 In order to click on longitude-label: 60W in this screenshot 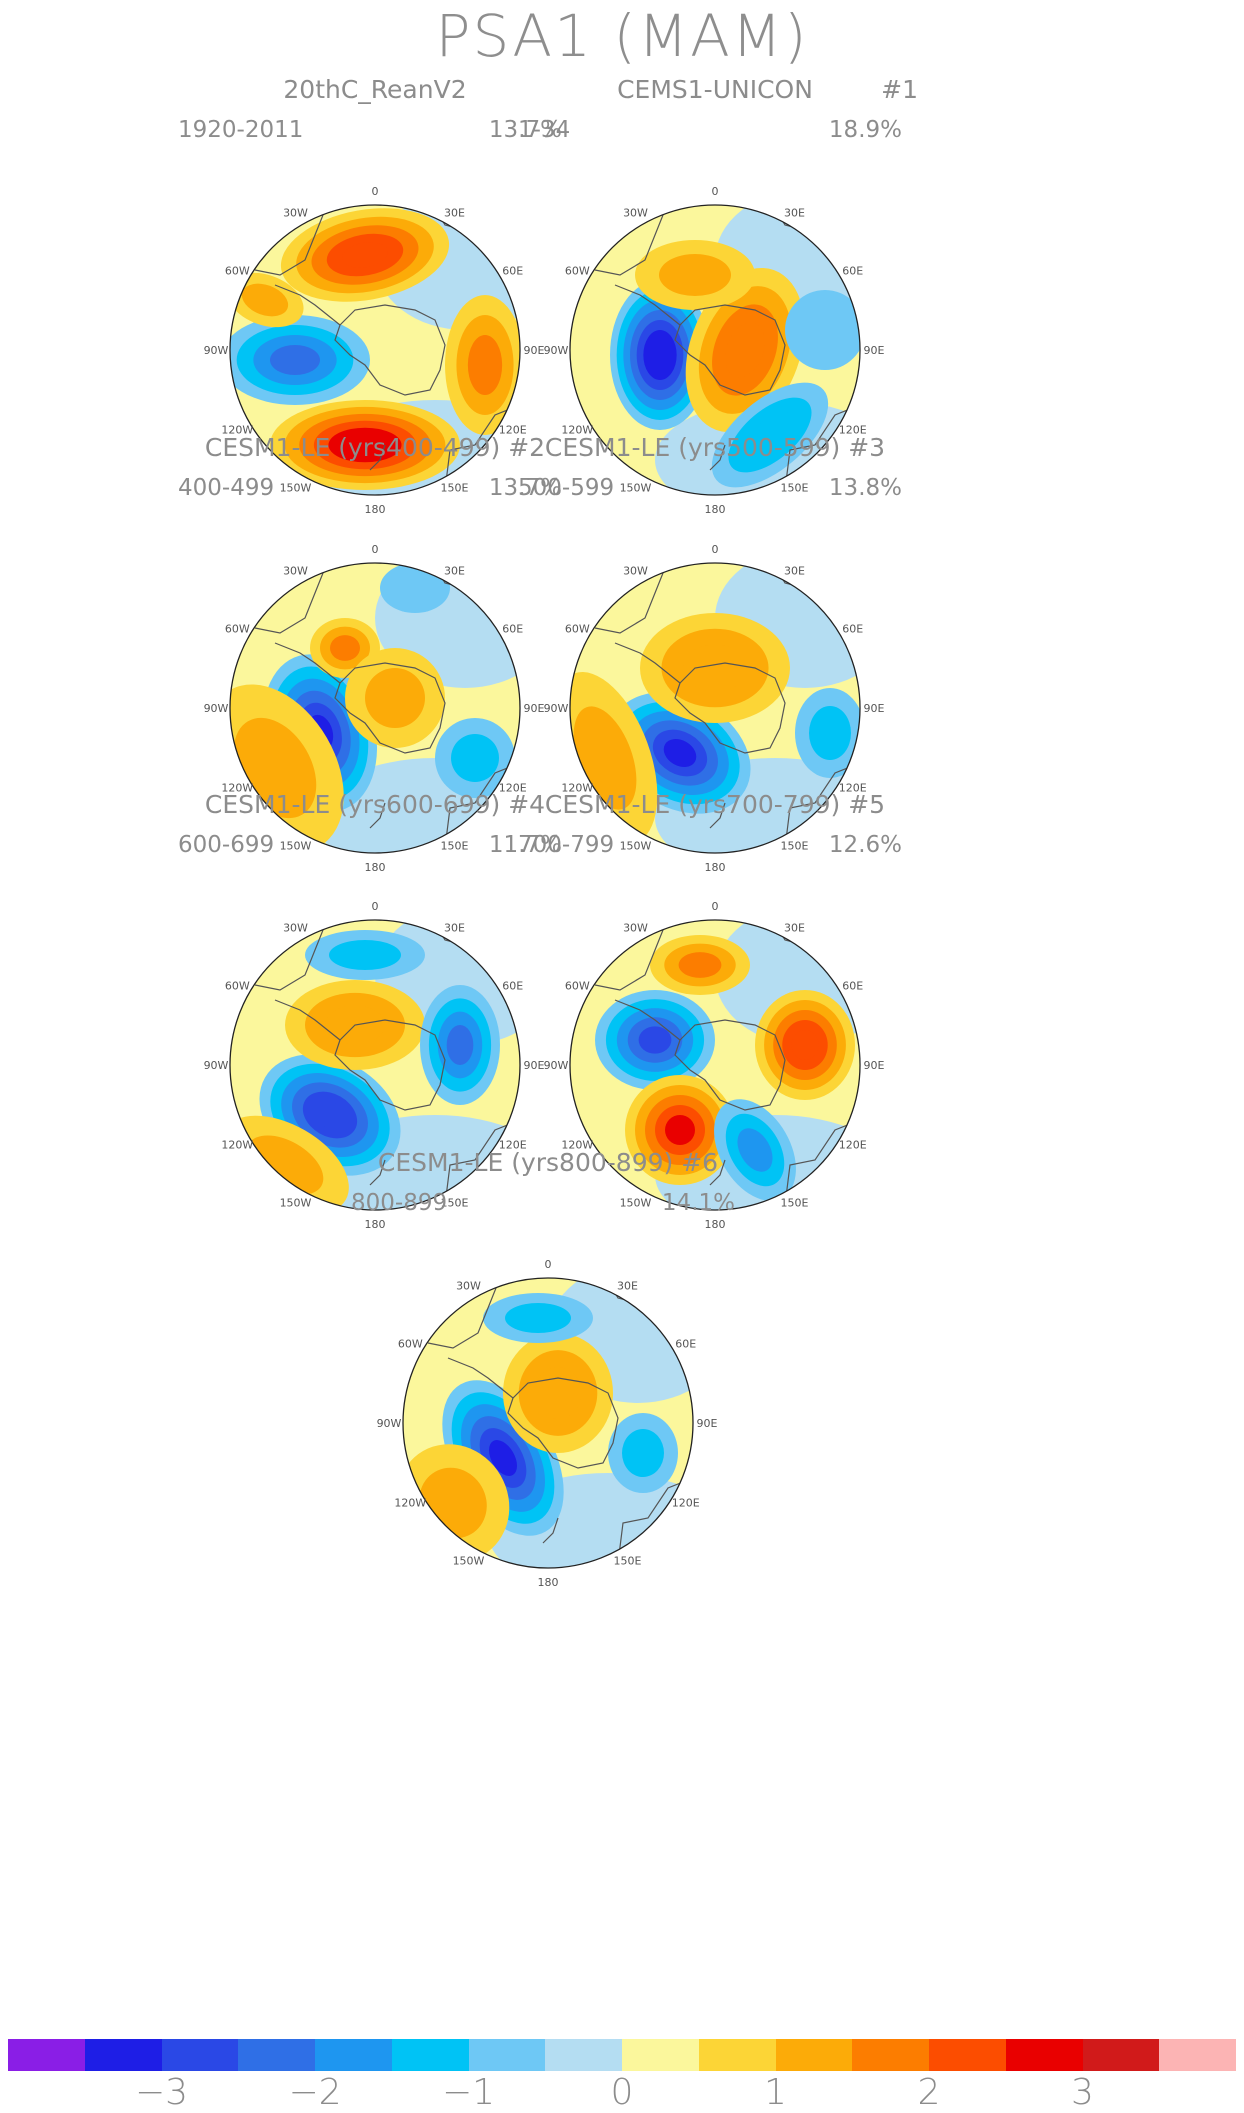, I will do `click(577, 629)`.